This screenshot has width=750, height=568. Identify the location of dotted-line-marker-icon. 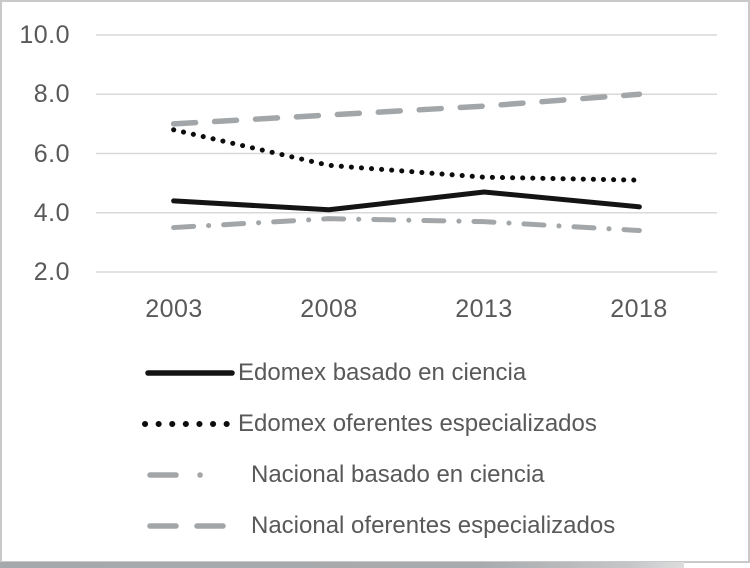
(186, 423).